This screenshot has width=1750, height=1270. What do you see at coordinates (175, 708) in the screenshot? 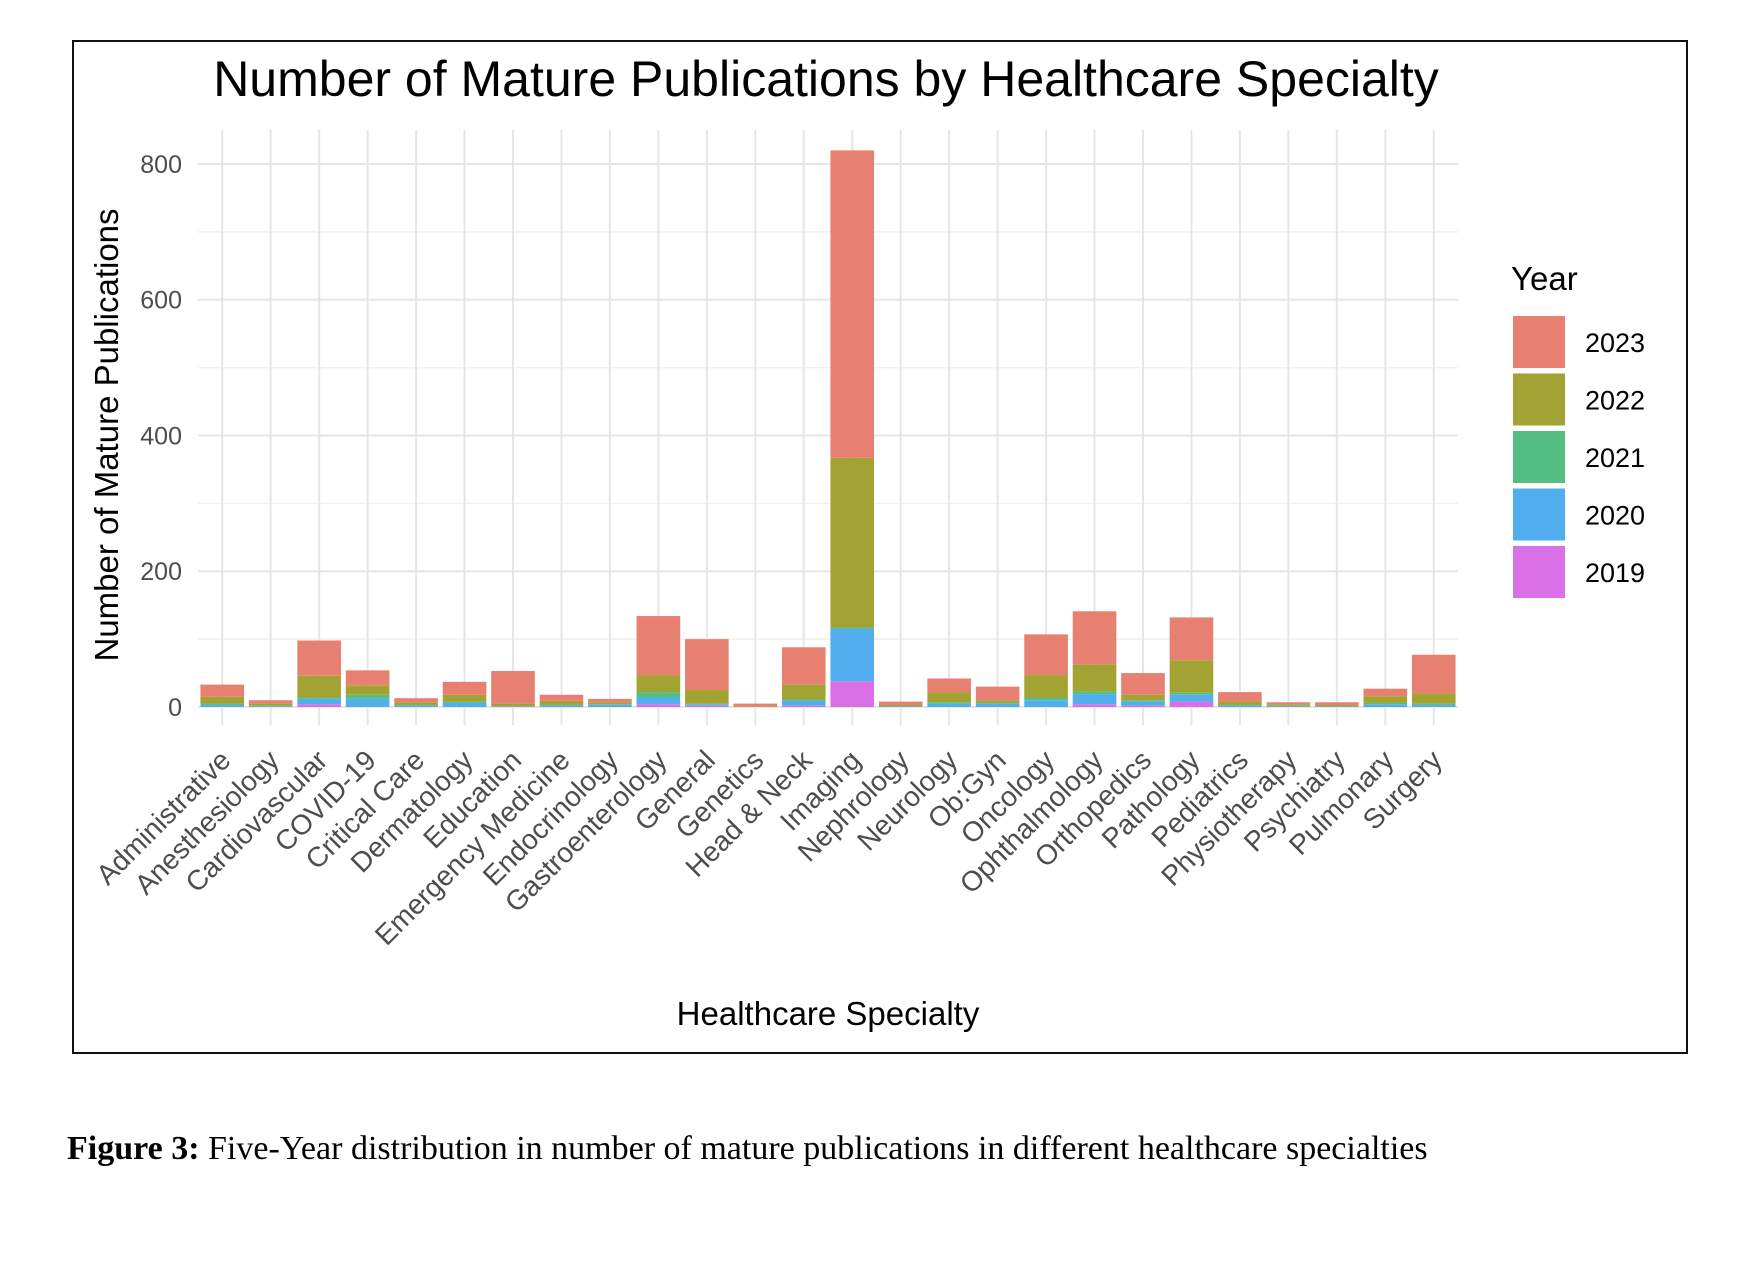
I see `y-tick-label: 0` at bounding box center [175, 708].